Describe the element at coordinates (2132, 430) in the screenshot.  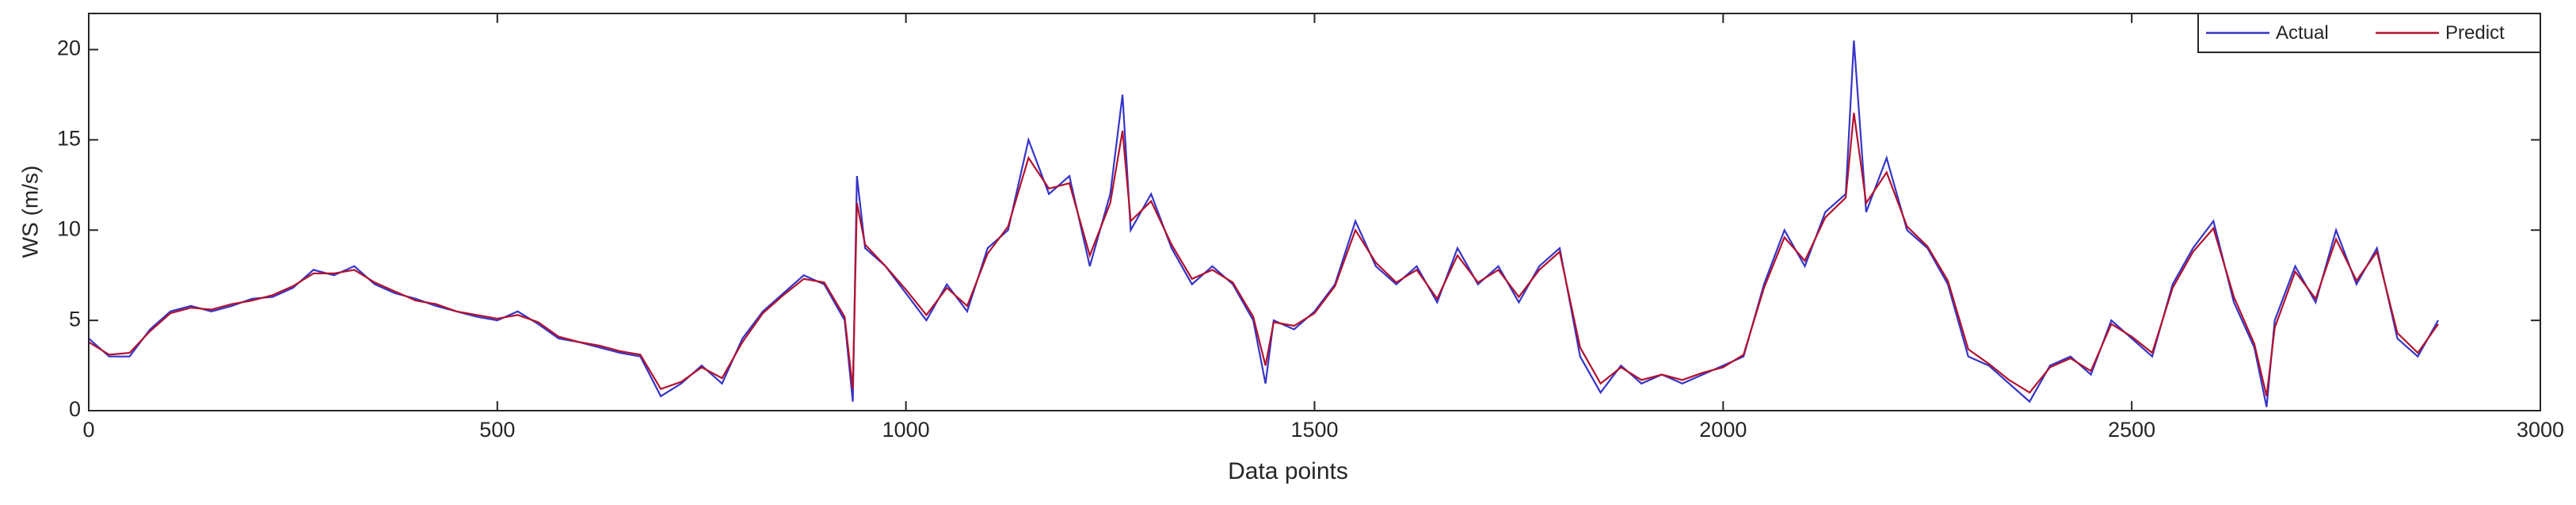
I see `x-tick-label: 2500` at that location.